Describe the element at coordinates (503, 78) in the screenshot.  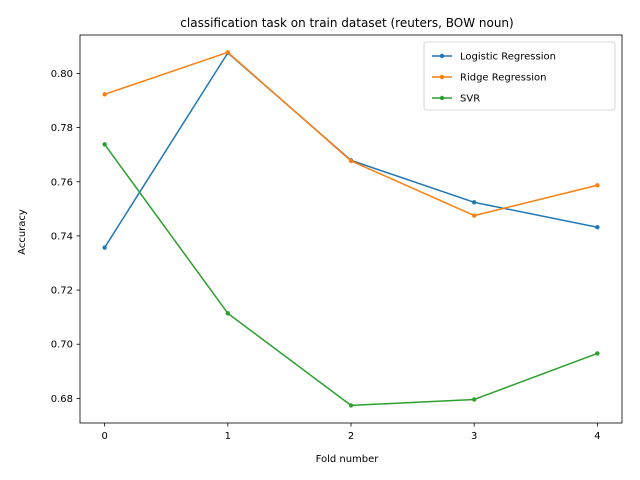
I see `legend-entry-label: Ridge Regression` at that location.